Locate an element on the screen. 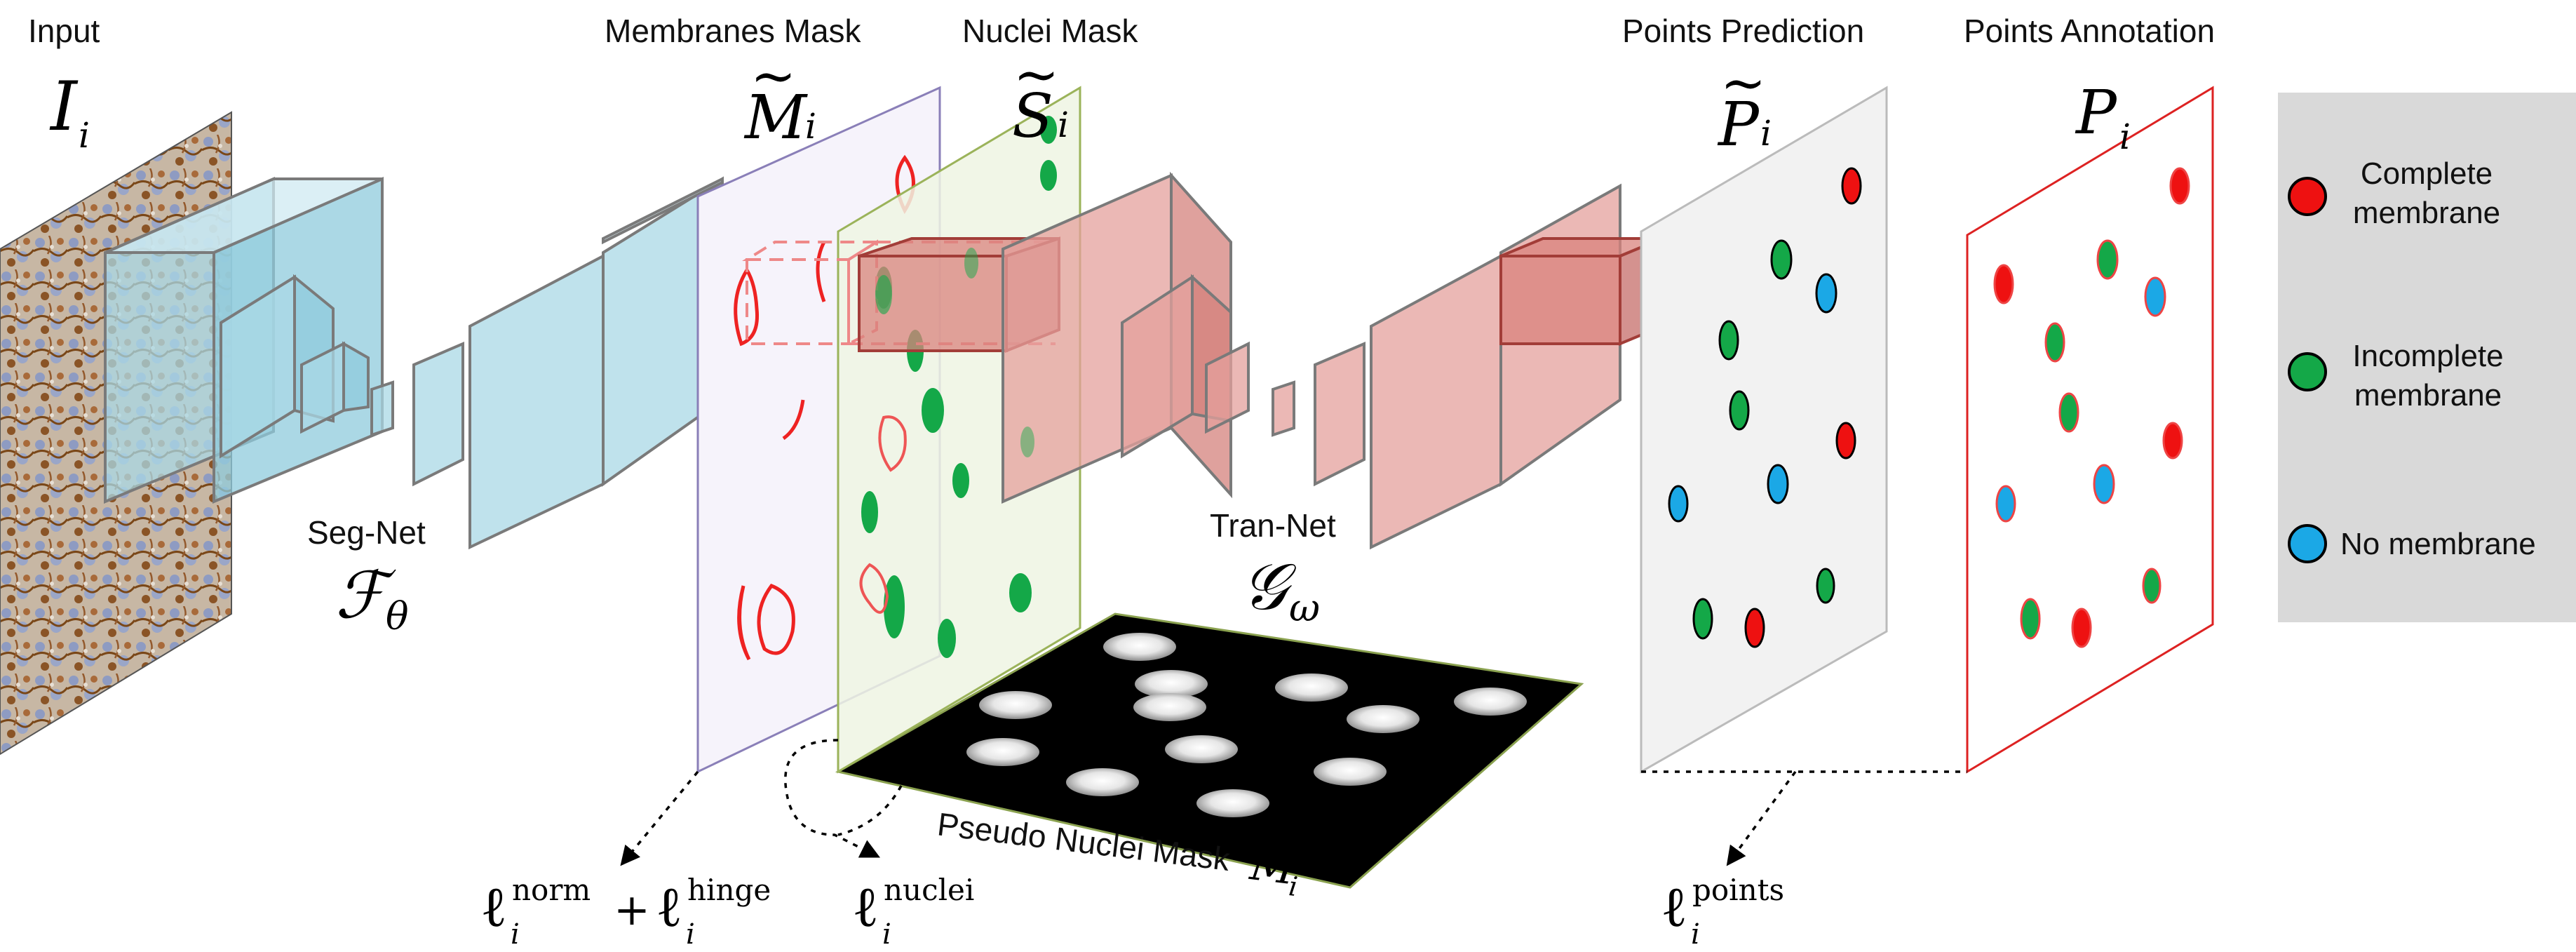 This screenshot has height=952, width=2576. membranes-symbol-sub: i is located at coordinates (810, 126).